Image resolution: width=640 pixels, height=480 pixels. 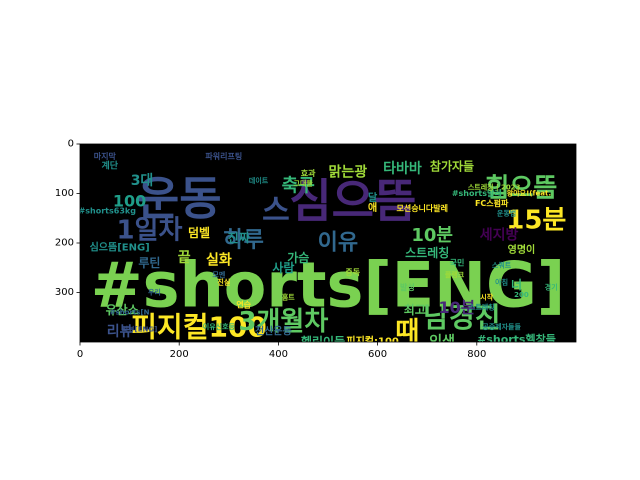 I want to click on word-44: 데이트, so click(x=259, y=180).